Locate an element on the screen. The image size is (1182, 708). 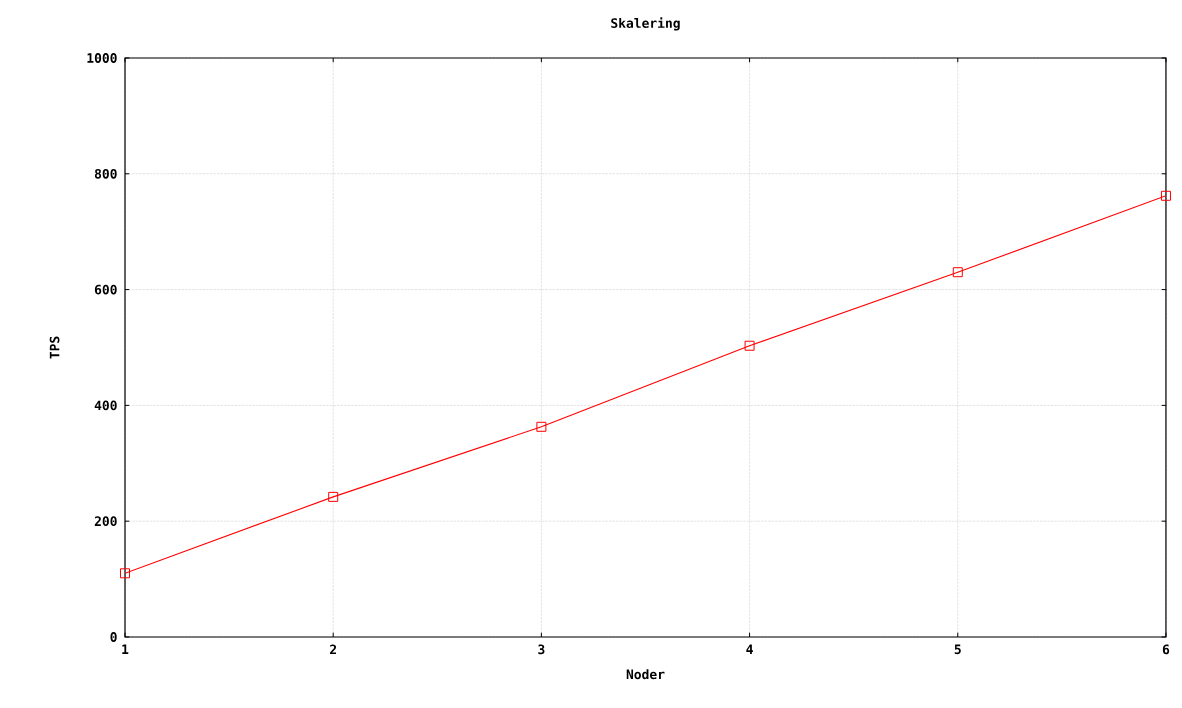
y-tick-label: 1000 is located at coordinates (102, 58).